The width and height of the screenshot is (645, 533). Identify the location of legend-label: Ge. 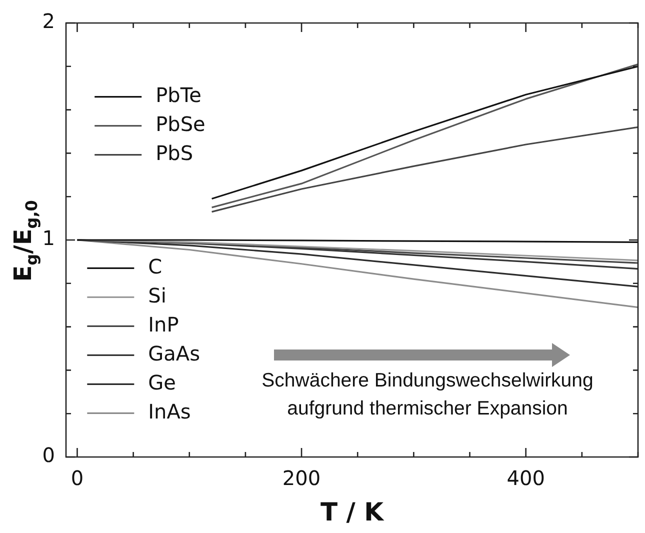
(162, 382).